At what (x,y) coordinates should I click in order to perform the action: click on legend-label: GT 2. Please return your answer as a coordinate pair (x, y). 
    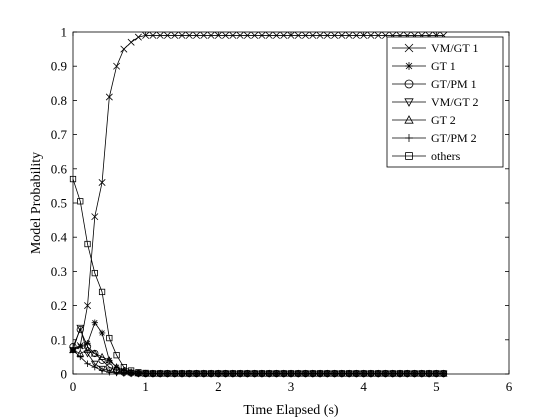
    Looking at the image, I should click on (443, 120).